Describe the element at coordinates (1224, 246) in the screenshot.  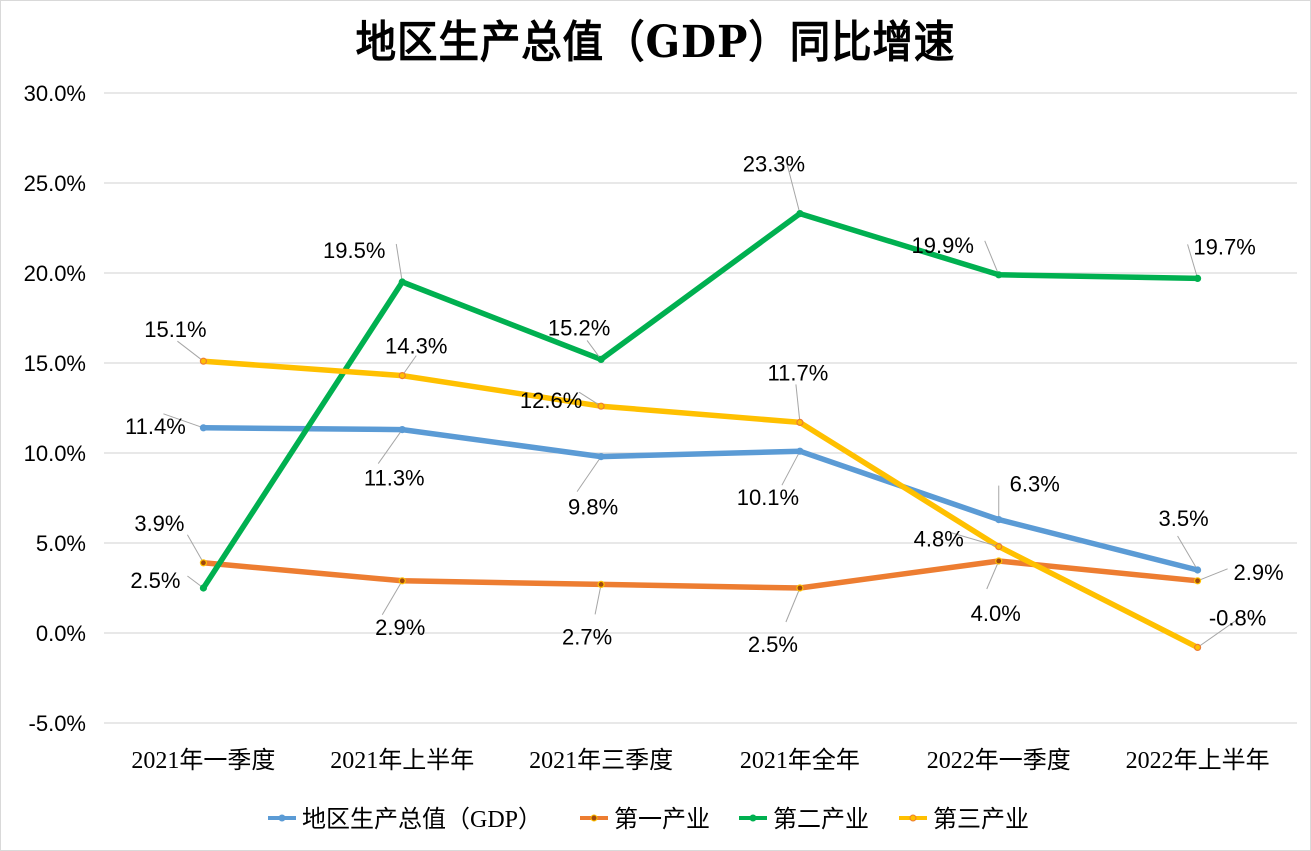
I see `data-label: 19.7%` at that location.